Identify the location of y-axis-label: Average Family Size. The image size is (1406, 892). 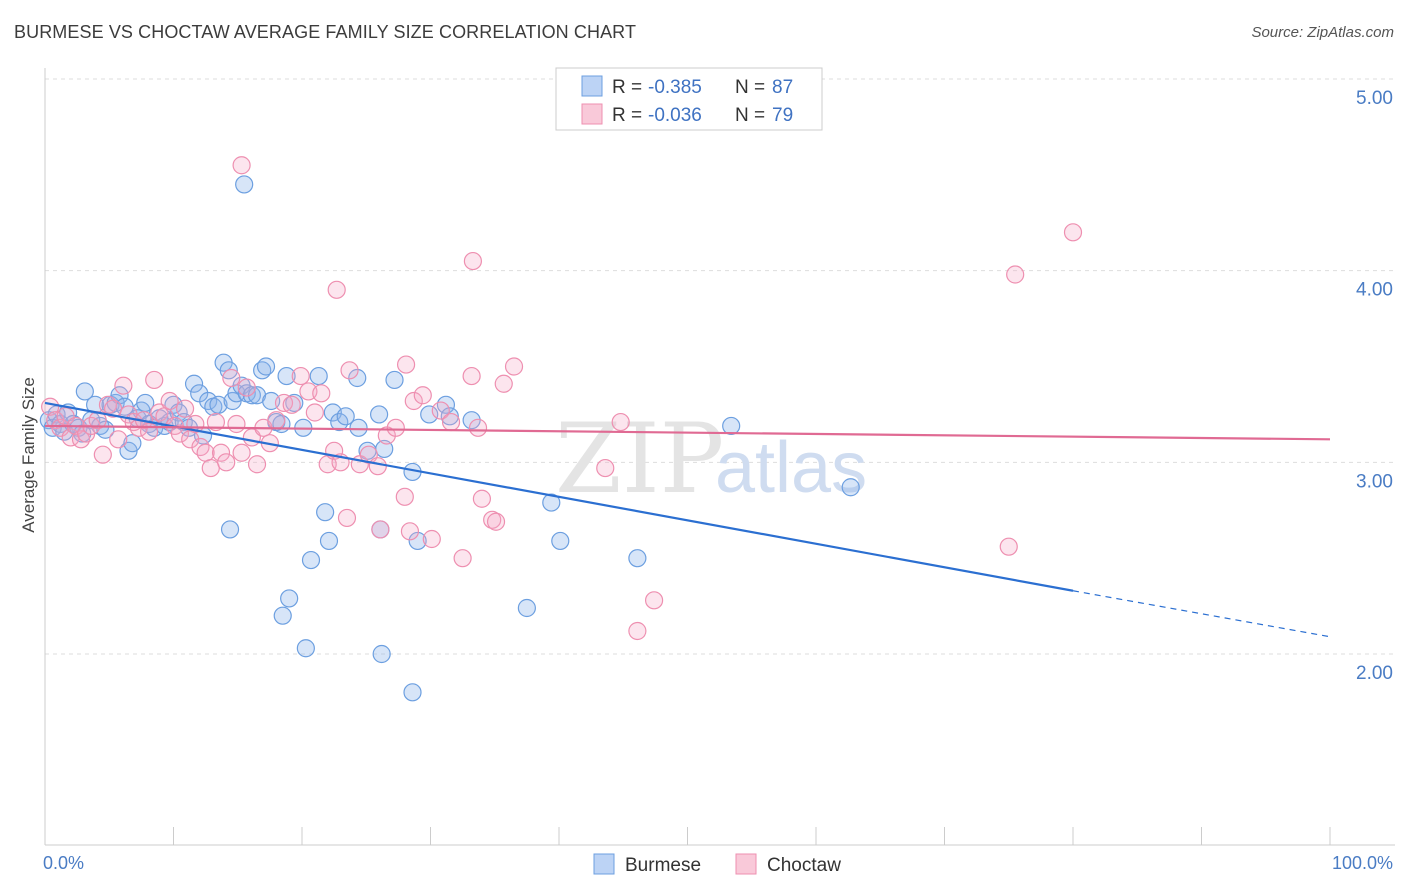
(28, 455).